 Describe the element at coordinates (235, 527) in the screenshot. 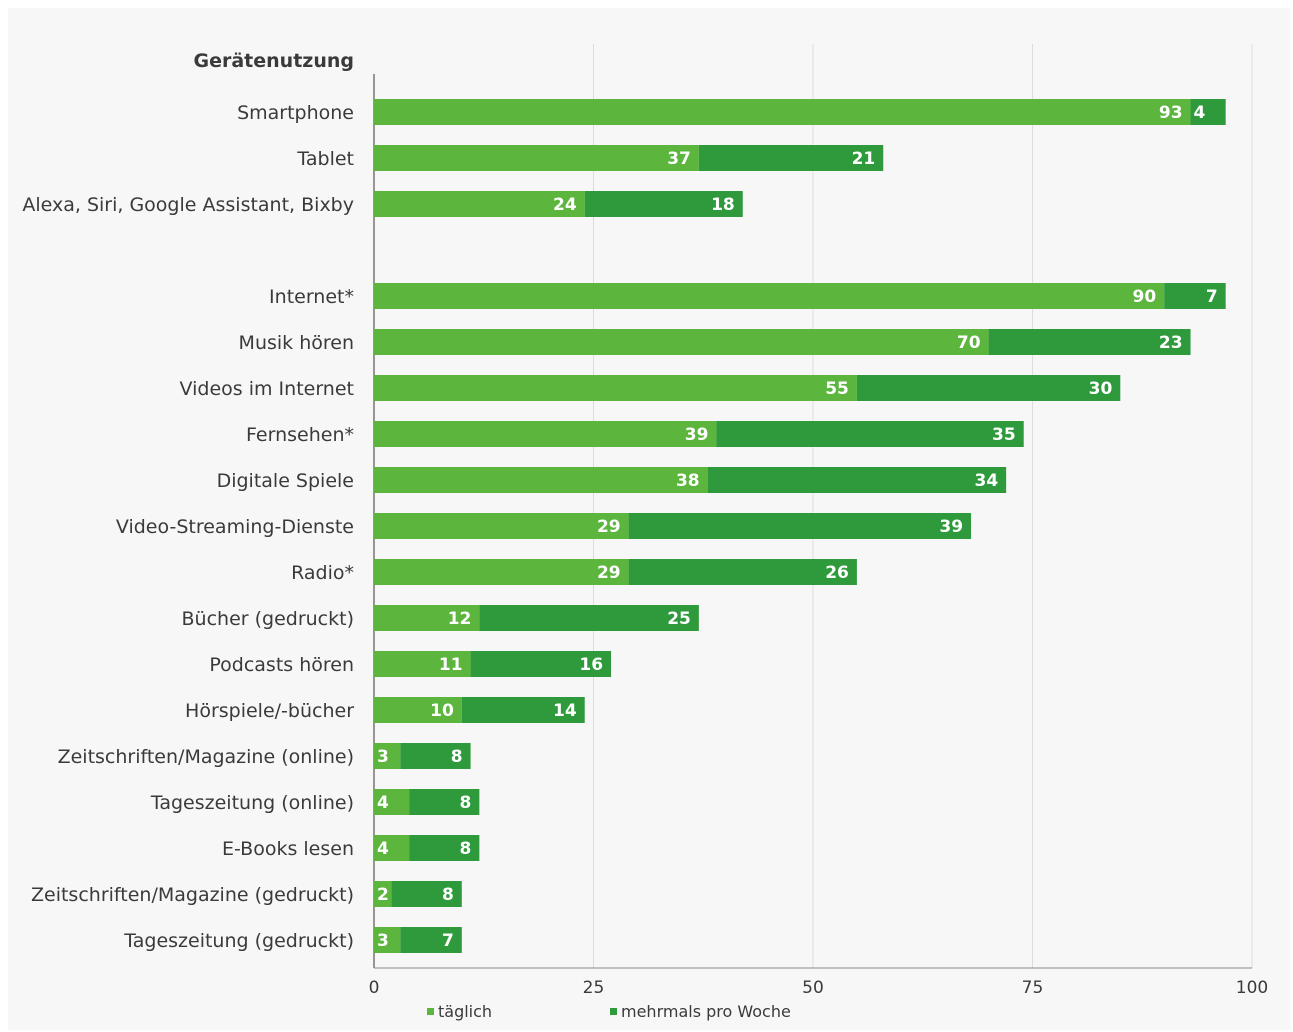

I see `category-label: Video-Streaming-Dienste` at that location.